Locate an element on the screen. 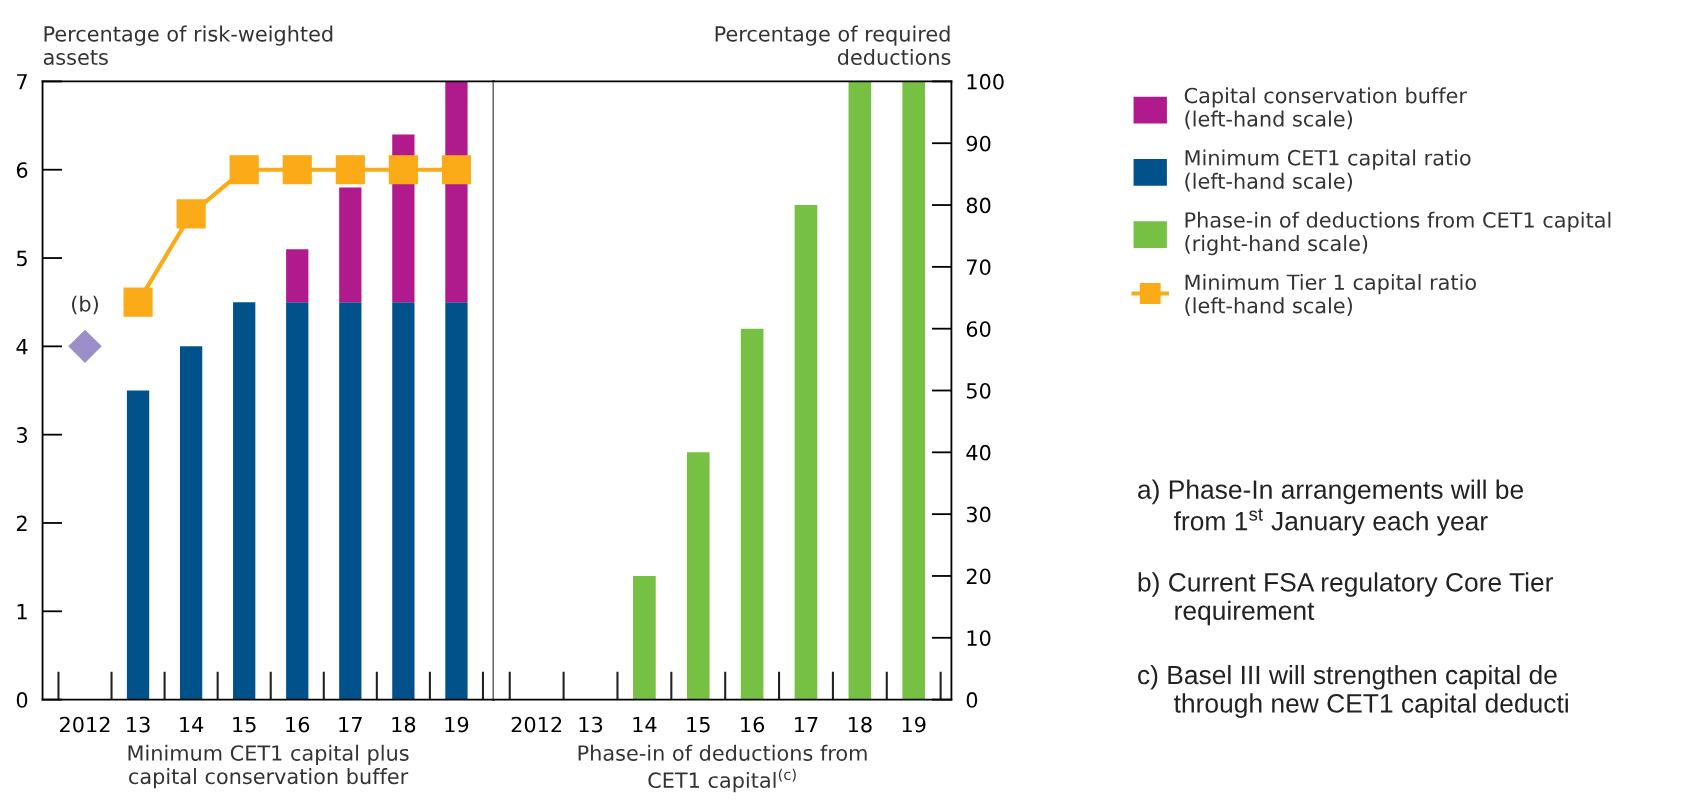  y-tick-label: 7 is located at coordinates (22, 82).